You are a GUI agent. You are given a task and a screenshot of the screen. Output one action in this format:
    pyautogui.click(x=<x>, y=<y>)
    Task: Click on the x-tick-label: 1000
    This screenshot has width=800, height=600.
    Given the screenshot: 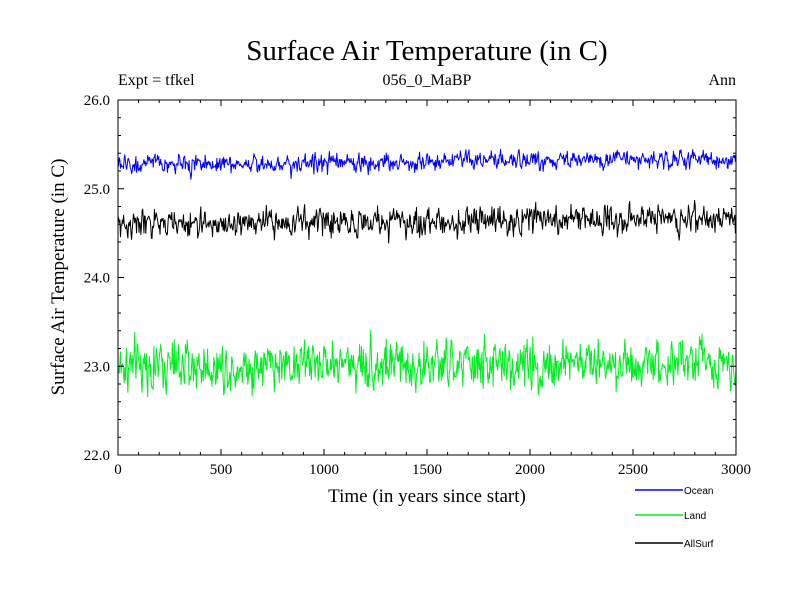 What is the action you would take?
    pyautogui.click(x=324, y=470)
    